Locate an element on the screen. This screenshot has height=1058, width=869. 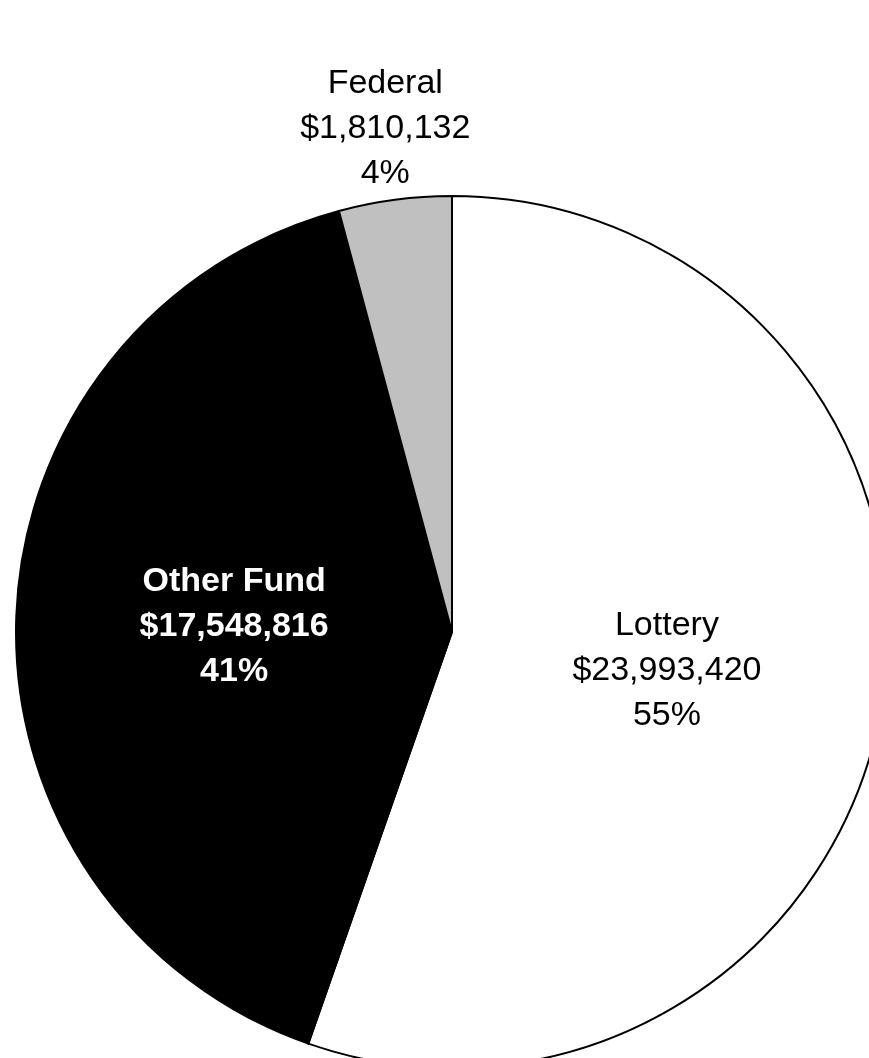
data-label: $17,548,816 41% is located at coordinates (234, 646).